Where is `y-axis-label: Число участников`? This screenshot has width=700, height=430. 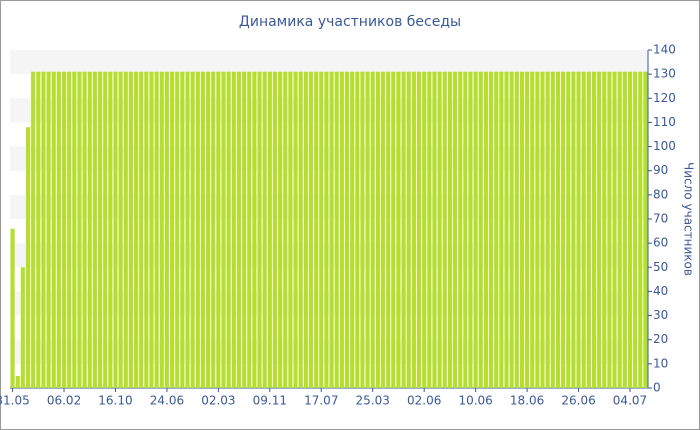
y-axis-label: Число участников is located at coordinates (689, 219).